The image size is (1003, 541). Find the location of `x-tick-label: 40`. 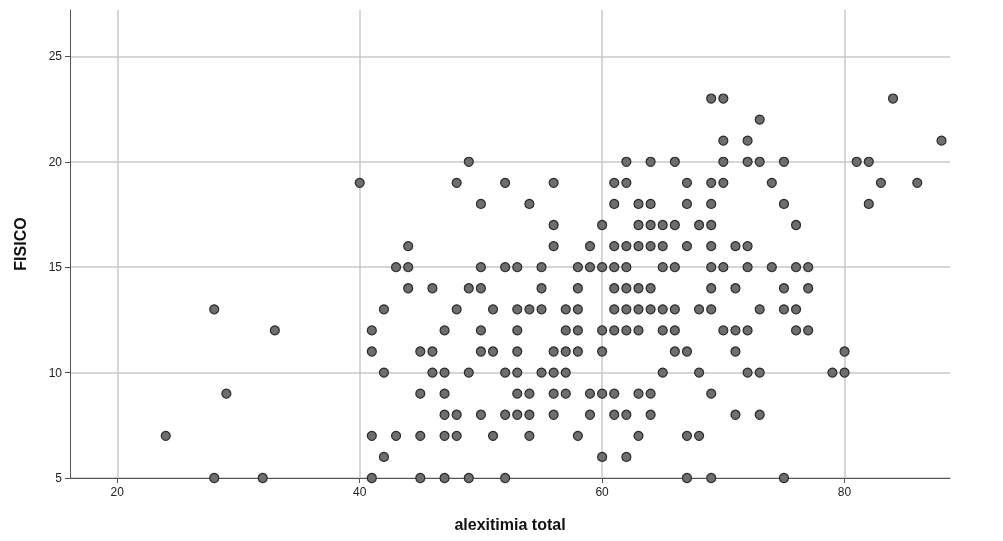

x-tick-label: 40 is located at coordinates (360, 492).